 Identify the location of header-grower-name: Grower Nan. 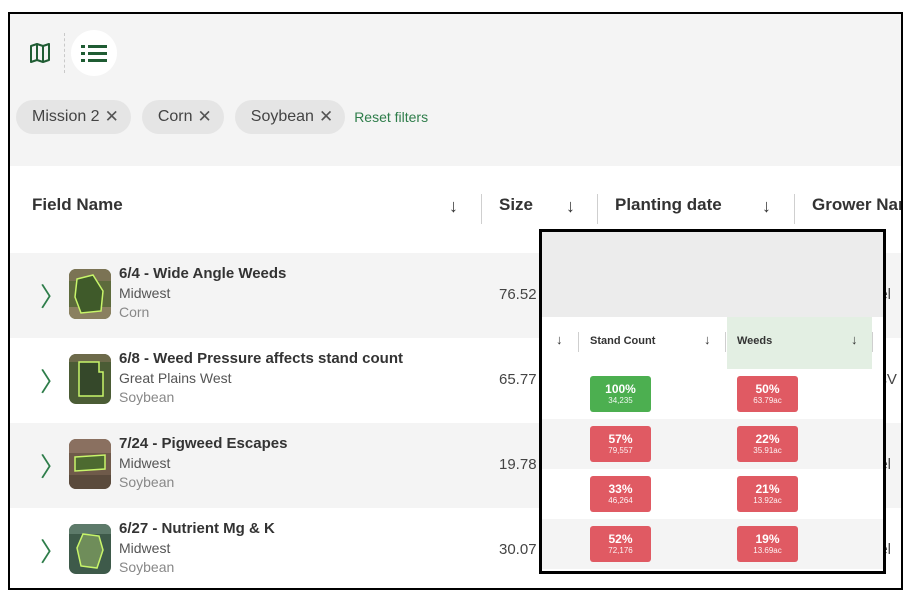
(857, 204).